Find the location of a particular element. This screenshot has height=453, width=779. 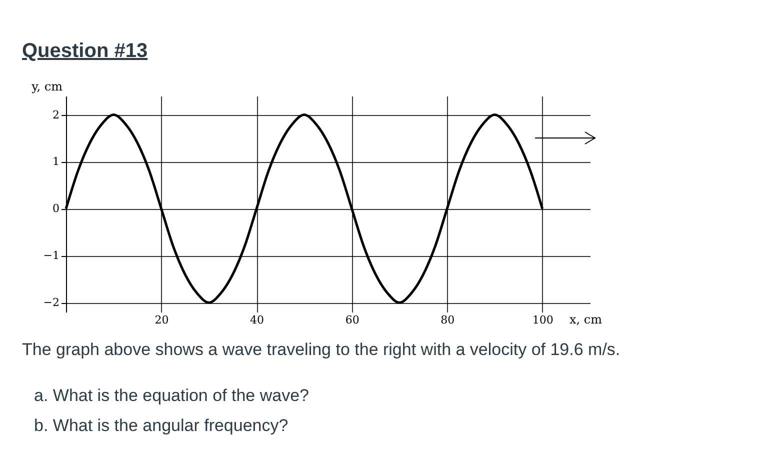

text: The graph above shows a wave traveling to the right with a velocity of 19.6 m/s. is located at coordinates (321, 350).